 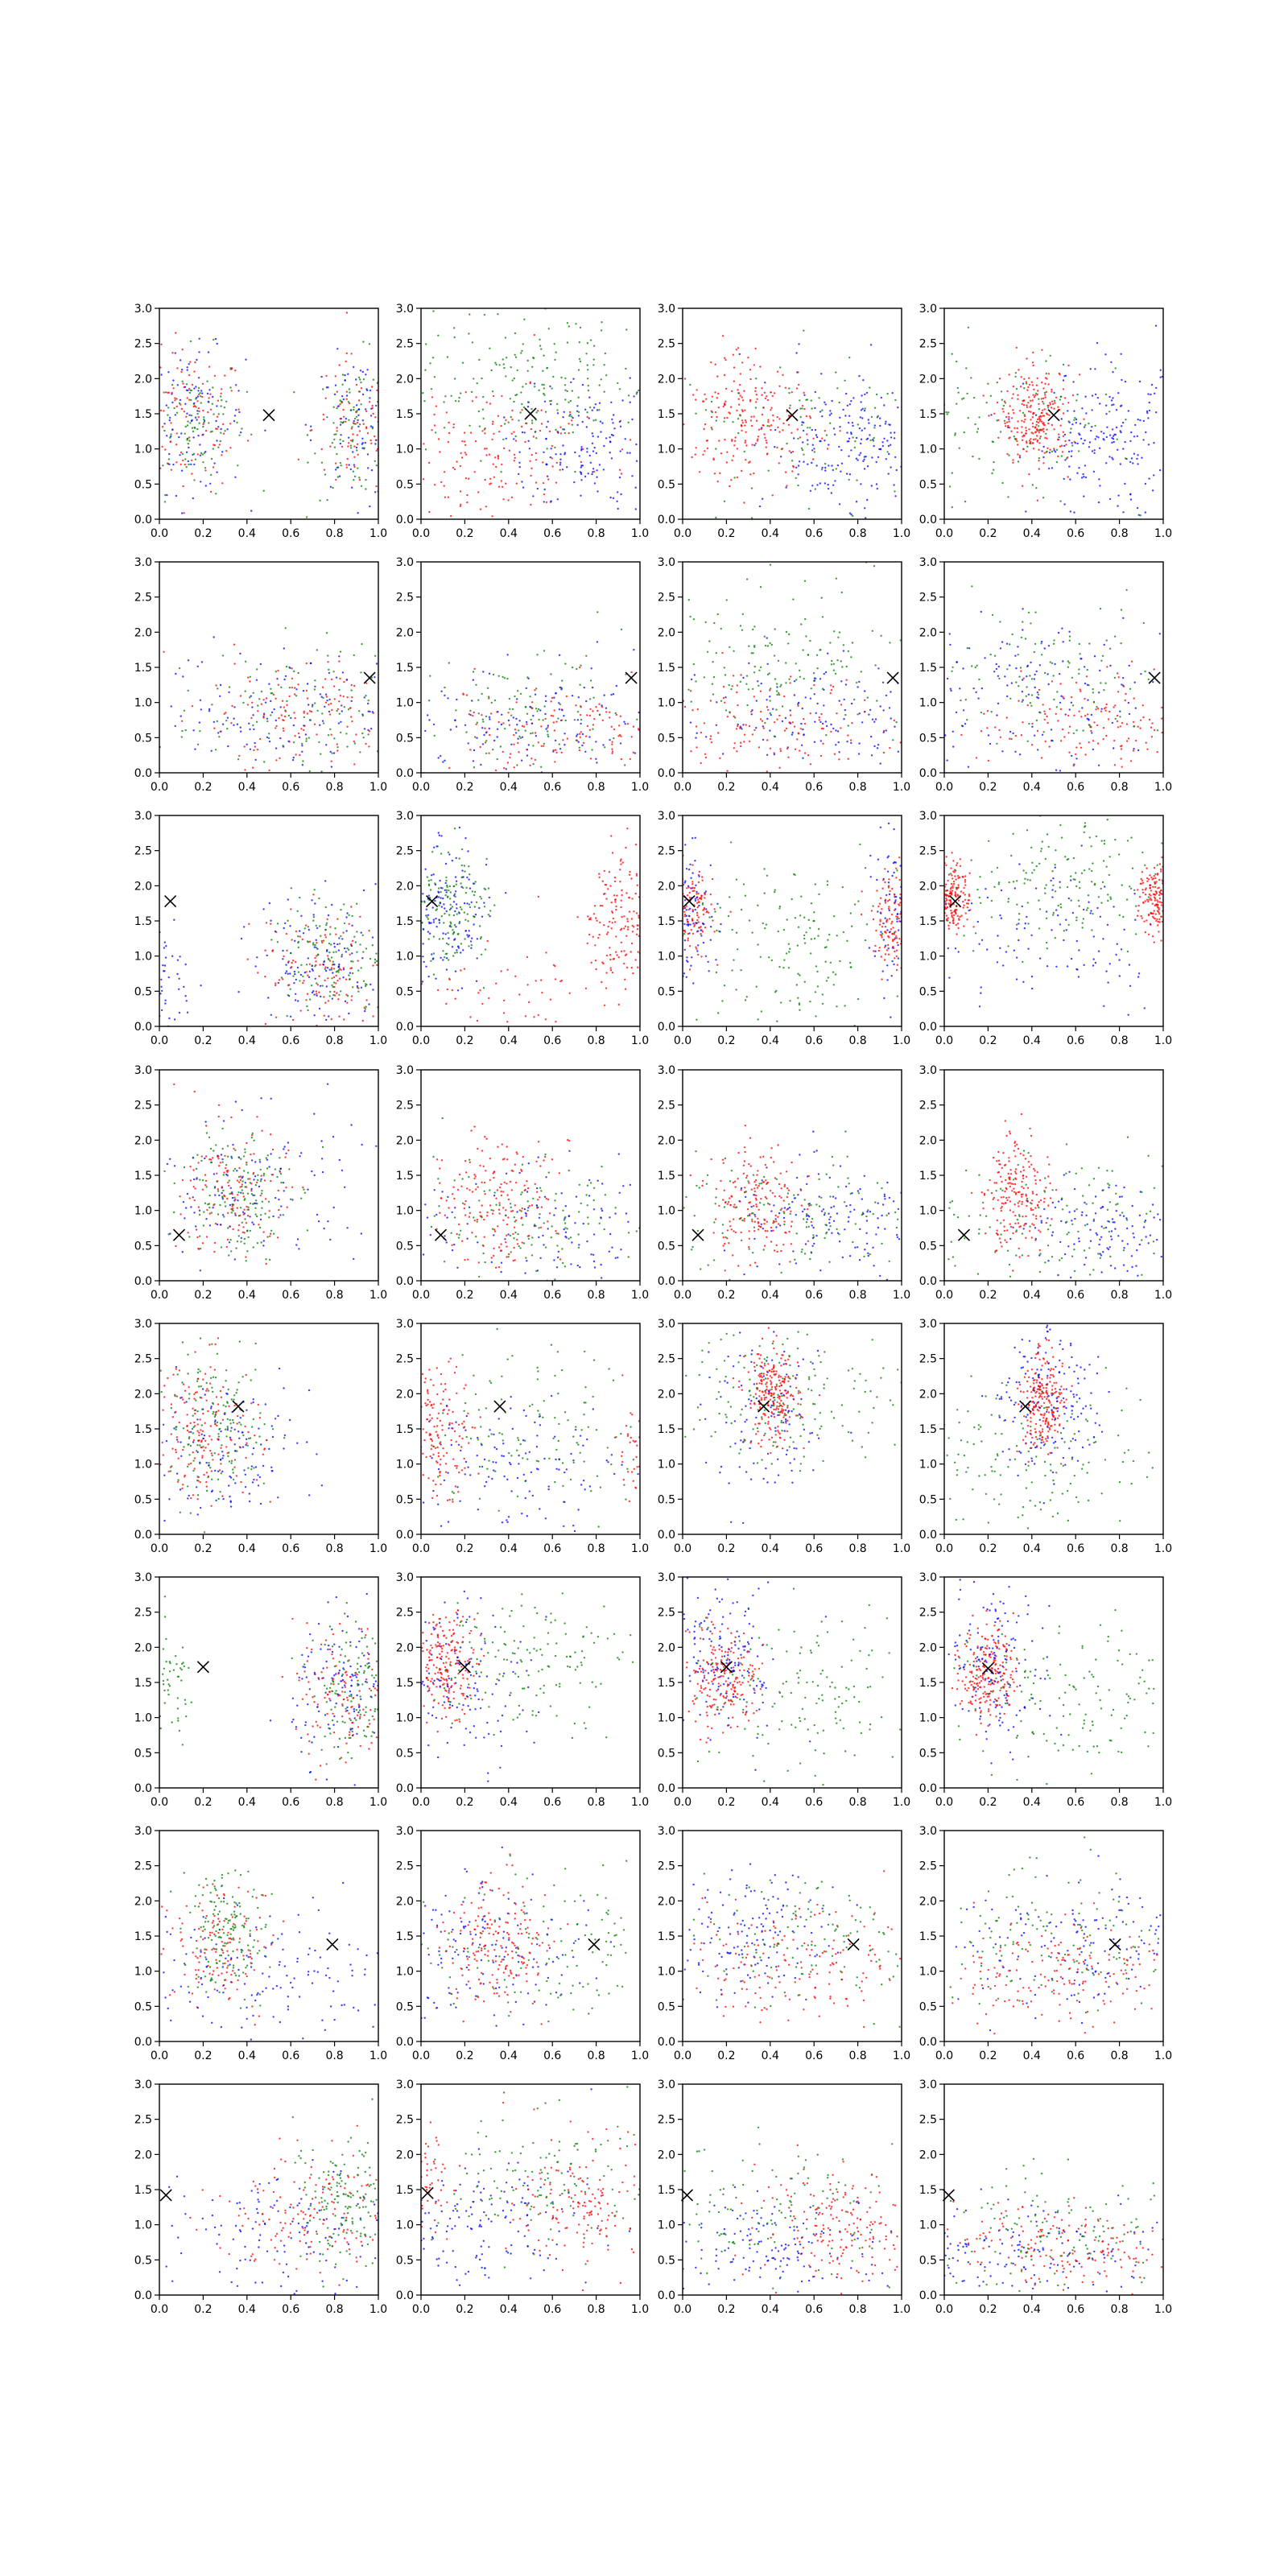 What do you see at coordinates (247, 1040) in the screenshot?
I see `x-tick-label: 0.4` at bounding box center [247, 1040].